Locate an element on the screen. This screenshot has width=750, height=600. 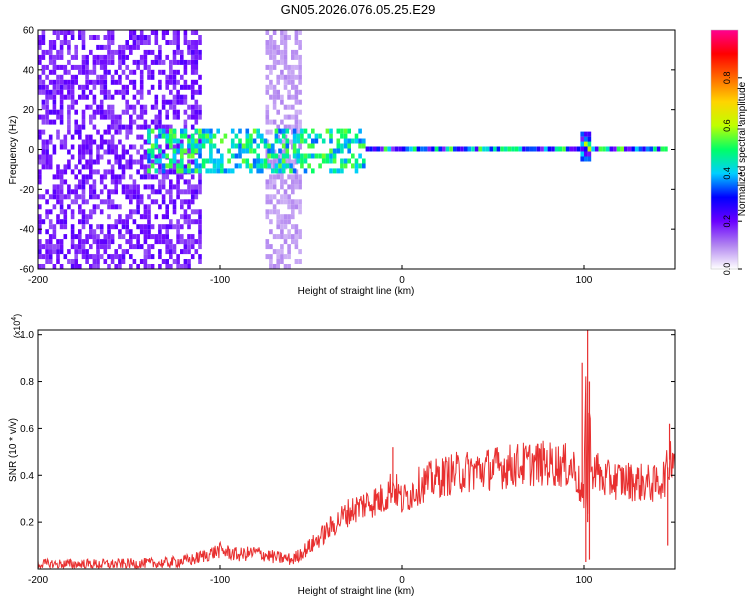
y-tick-label: 0.2 is located at coordinates (27, 523).